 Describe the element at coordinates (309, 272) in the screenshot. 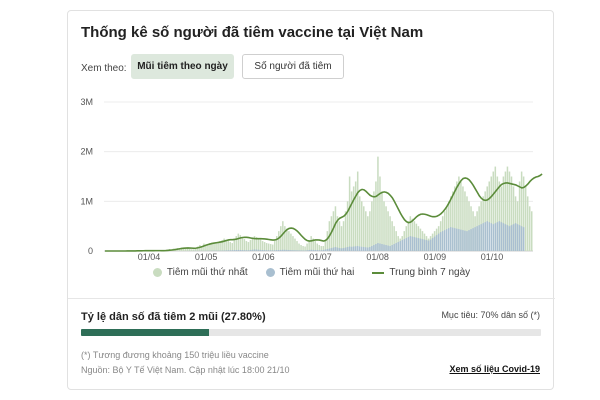

I see `legend-second-dose: Tiêm mũi thứ hai` at that location.